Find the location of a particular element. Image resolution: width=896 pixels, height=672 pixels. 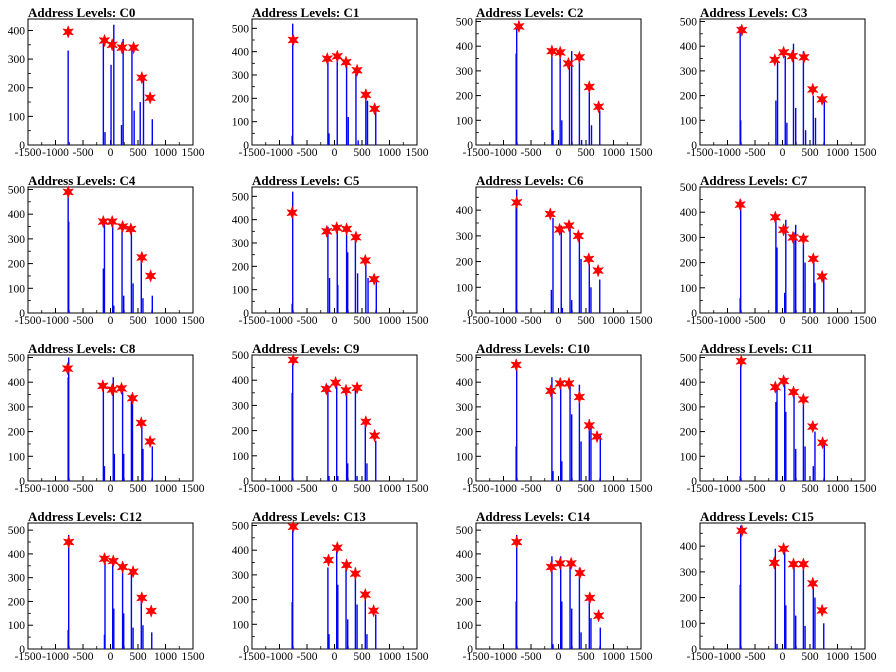

x-tick-label: -500 is located at coordinates (306, 321).